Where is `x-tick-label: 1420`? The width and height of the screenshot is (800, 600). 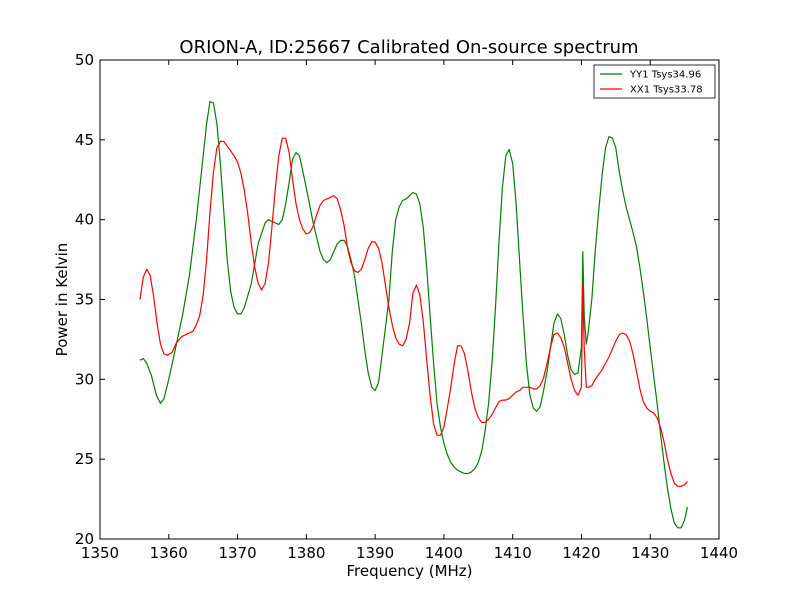 x-tick-label: 1420 is located at coordinates (581, 553).